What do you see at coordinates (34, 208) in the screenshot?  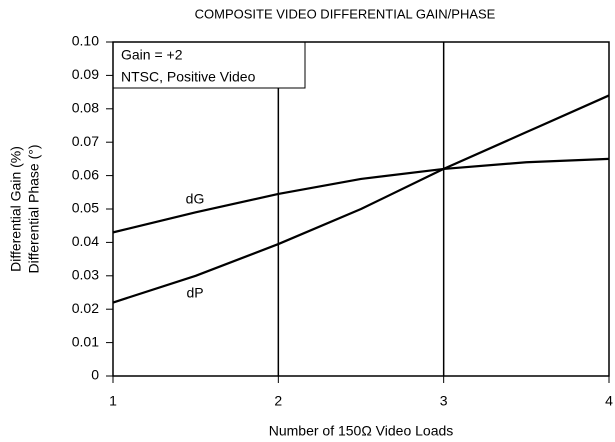 I see `y-axis-label: Differential Phase (°)` at bounding box center [34, 208].